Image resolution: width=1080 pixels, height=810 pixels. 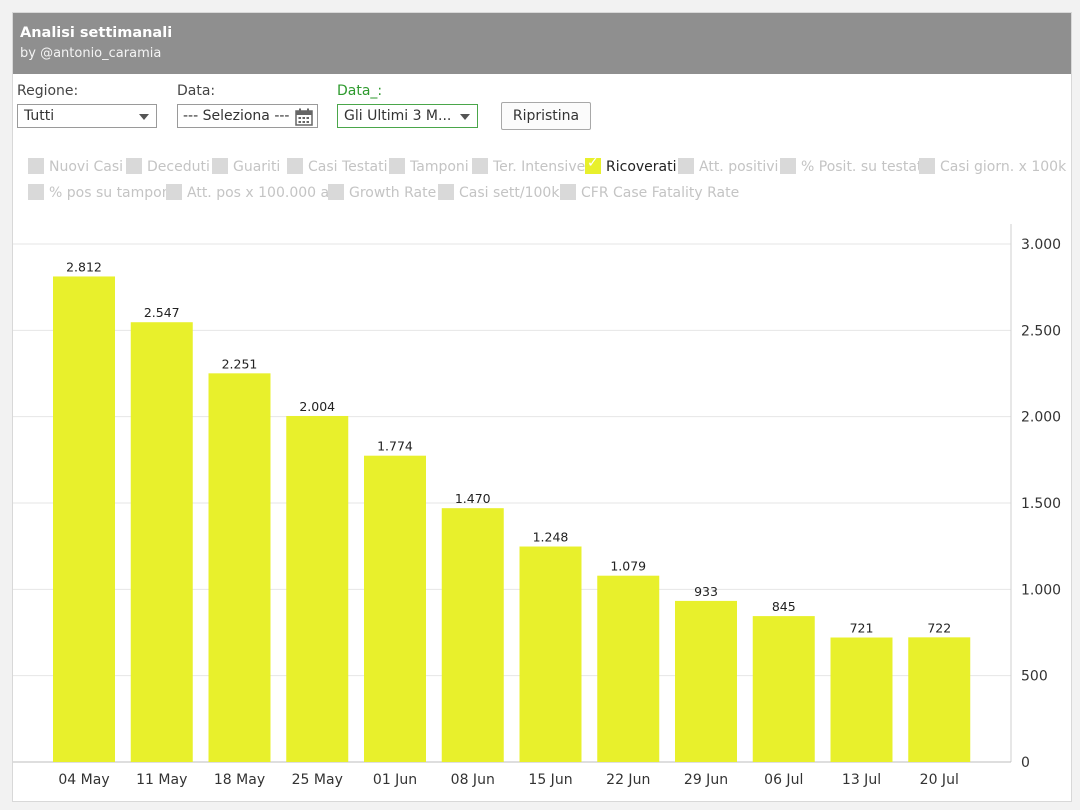 I want to click on x-tick-label: 13 Jul, so click(x=861, y=780).